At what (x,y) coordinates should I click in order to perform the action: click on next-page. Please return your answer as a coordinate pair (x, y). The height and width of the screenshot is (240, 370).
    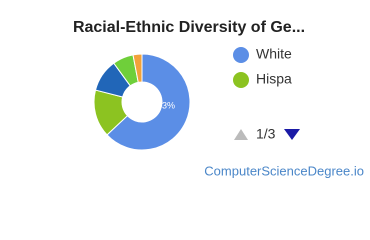
    Looking at the image, I should click on (292, 134).